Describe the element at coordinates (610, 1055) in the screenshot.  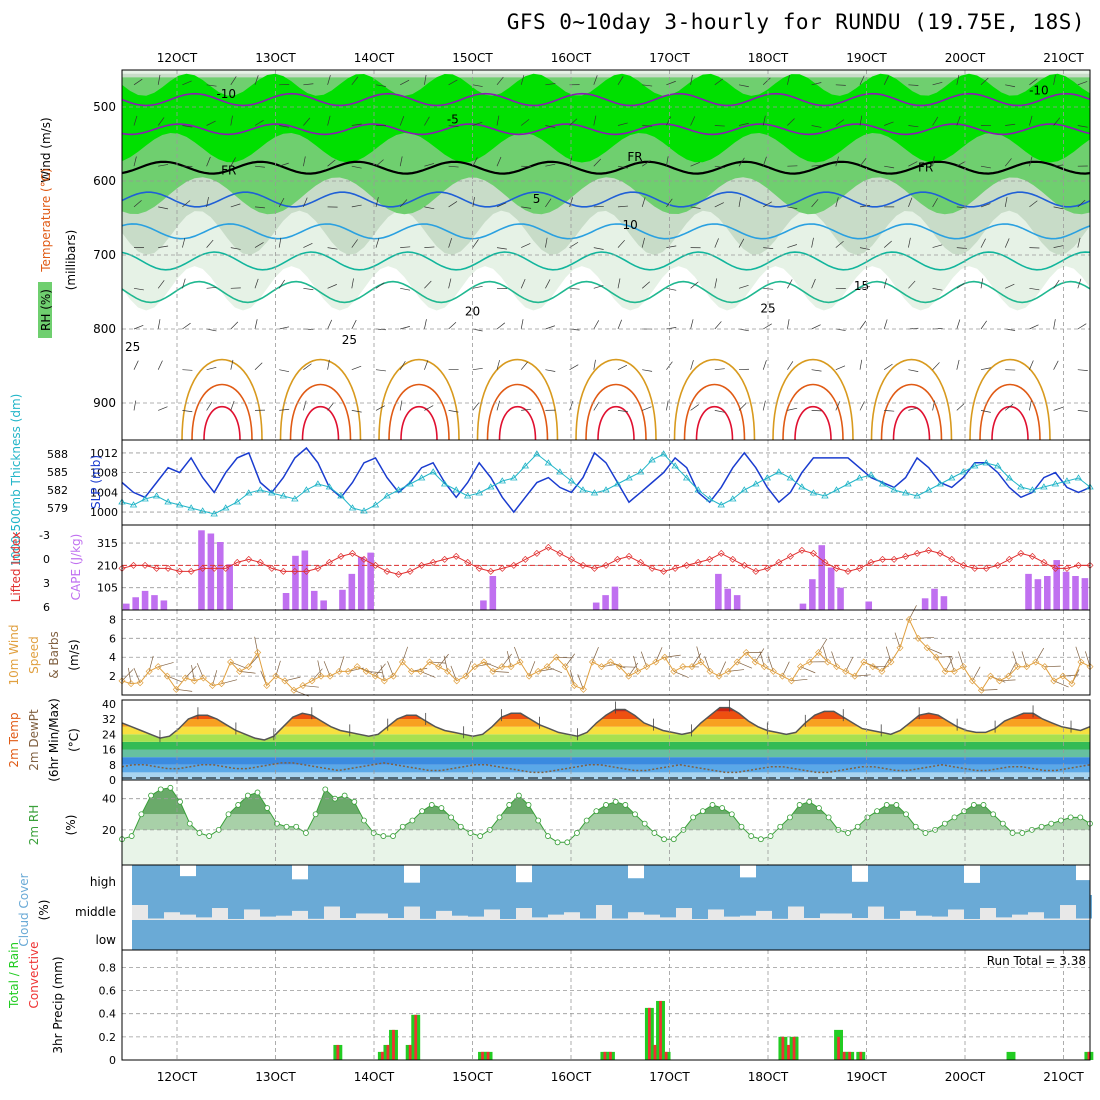
I see `precip-conv-bar` at that location.